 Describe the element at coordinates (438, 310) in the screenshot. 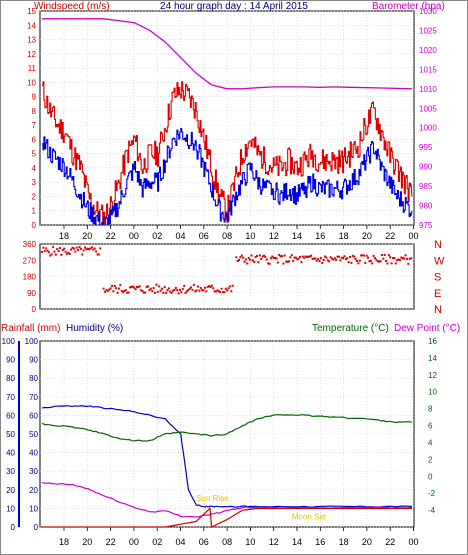

I see `compass-label: N` at that location.